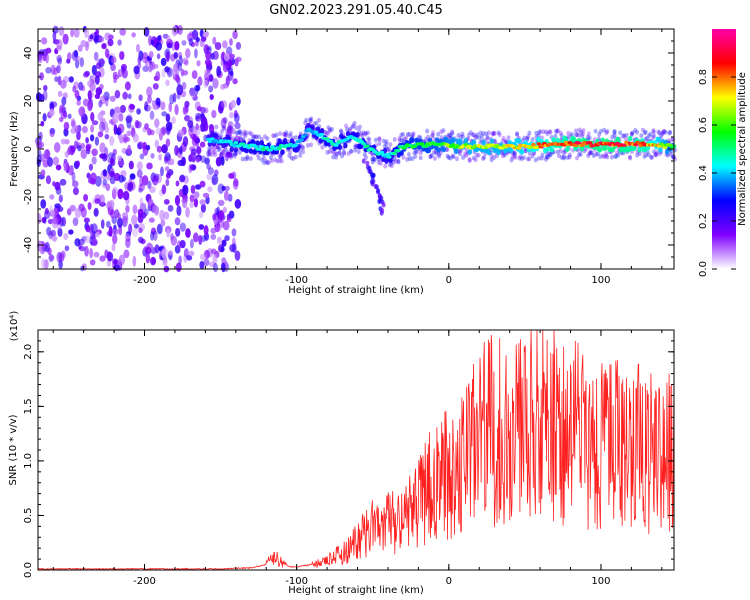 Image resolution: width=750 pixels, height=600 pixels. Describe the element at coordinates (13, 449) in the screenshot. I see `snr-ylabel: SNR (10 * v/v)` at that location.